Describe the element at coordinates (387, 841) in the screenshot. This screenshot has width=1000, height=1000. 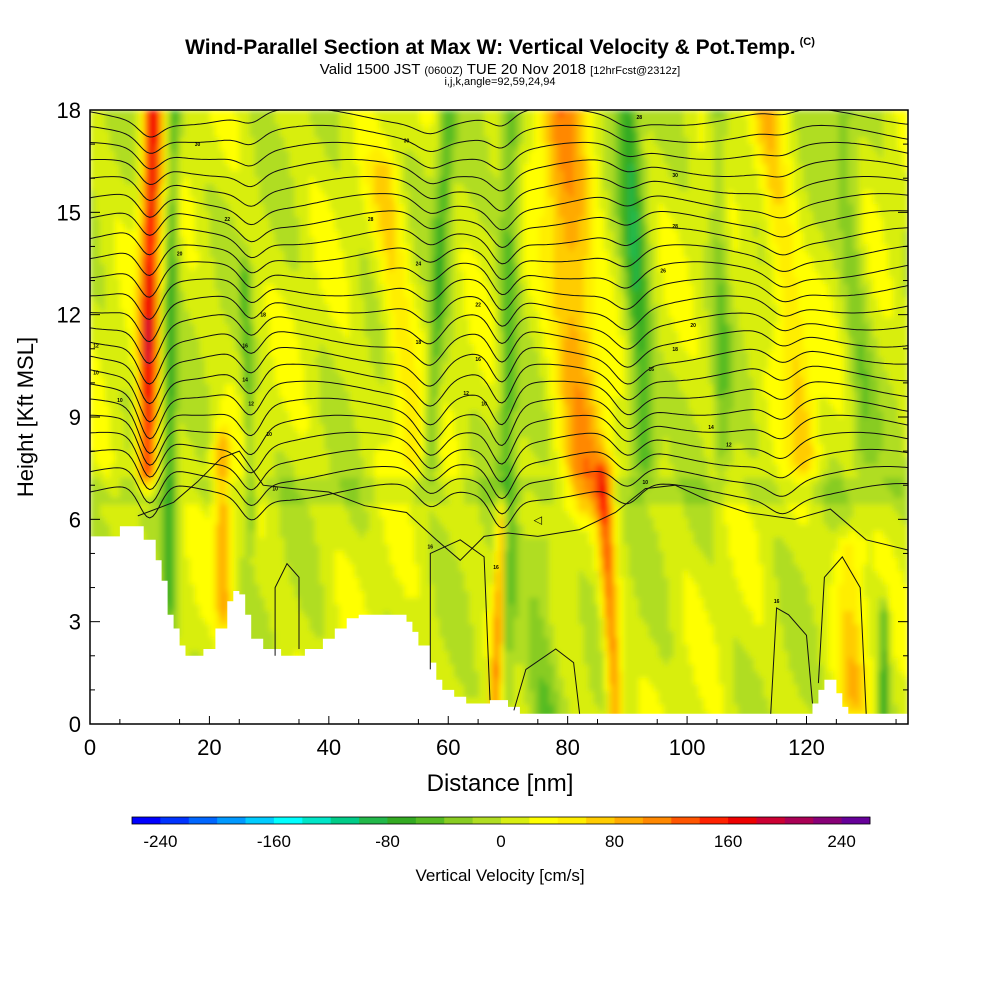
I see `colorbar-tick-label: -80` at that location.